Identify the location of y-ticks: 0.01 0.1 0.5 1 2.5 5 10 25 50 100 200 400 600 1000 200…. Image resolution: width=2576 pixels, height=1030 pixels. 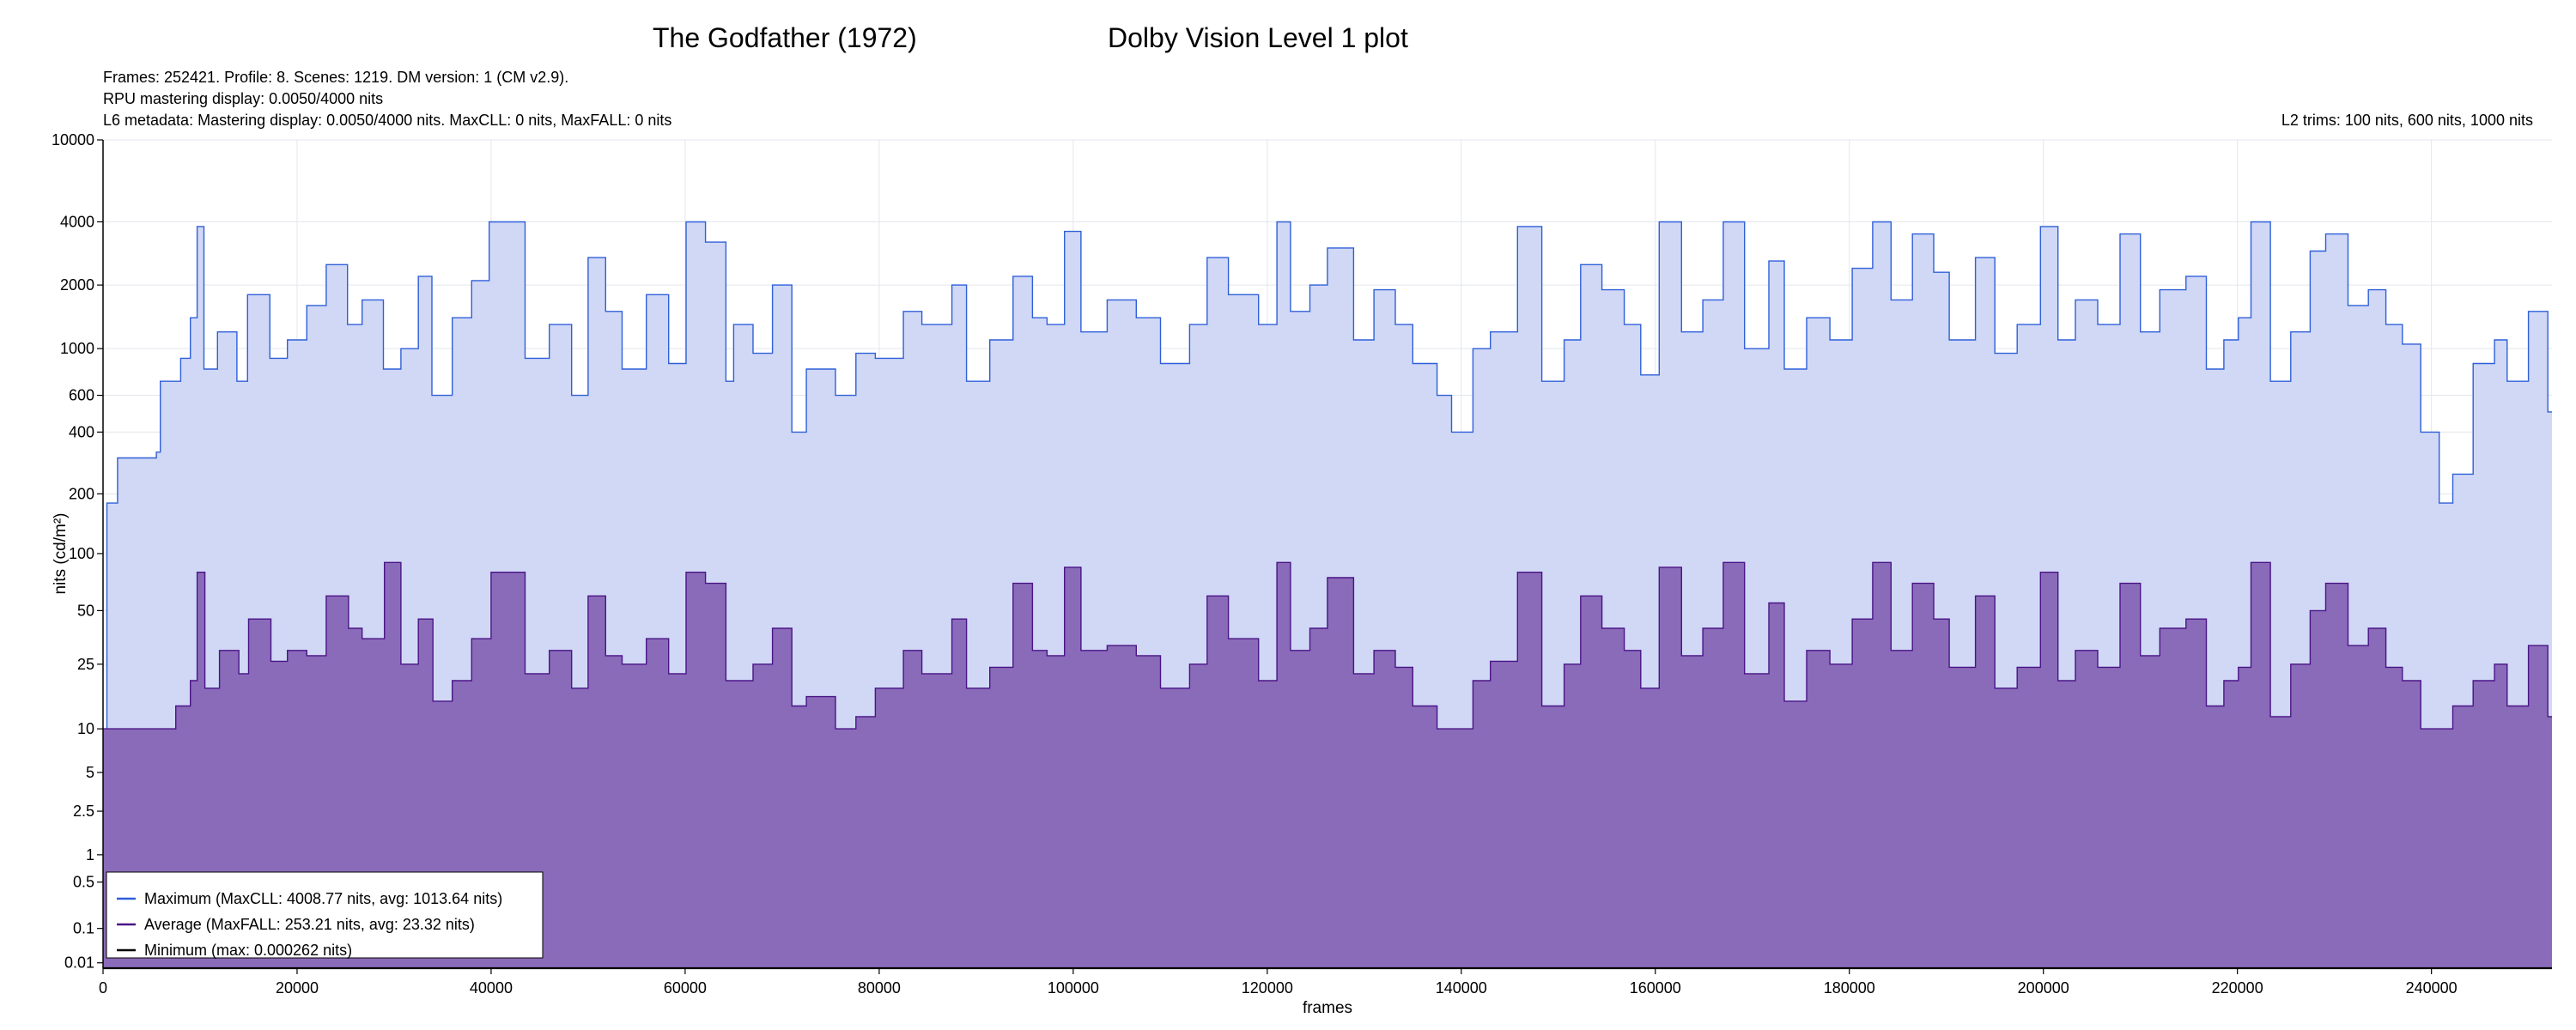
(77, 551).